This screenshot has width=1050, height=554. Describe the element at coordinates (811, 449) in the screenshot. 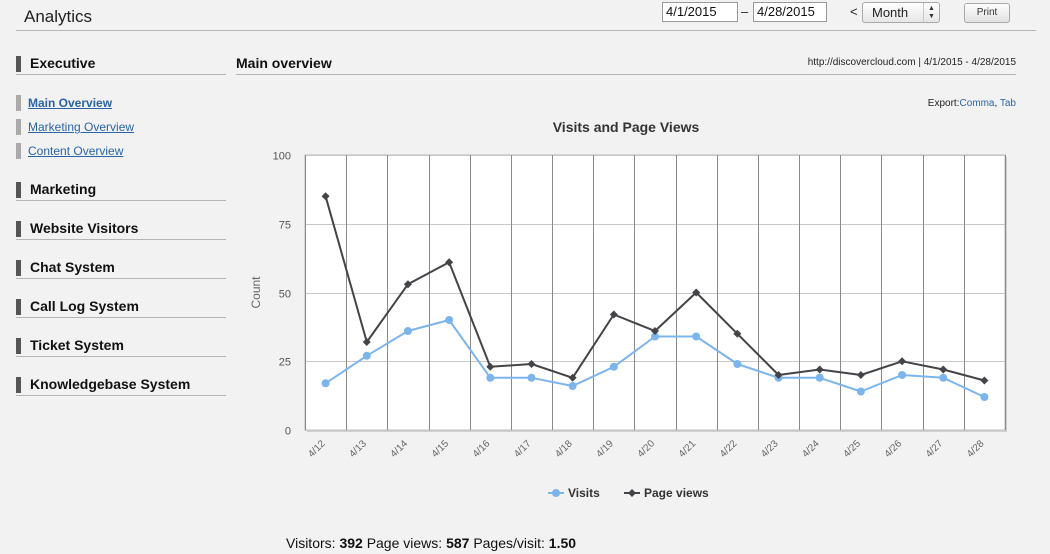

I see `x-tick-label: 4/24` at that location.